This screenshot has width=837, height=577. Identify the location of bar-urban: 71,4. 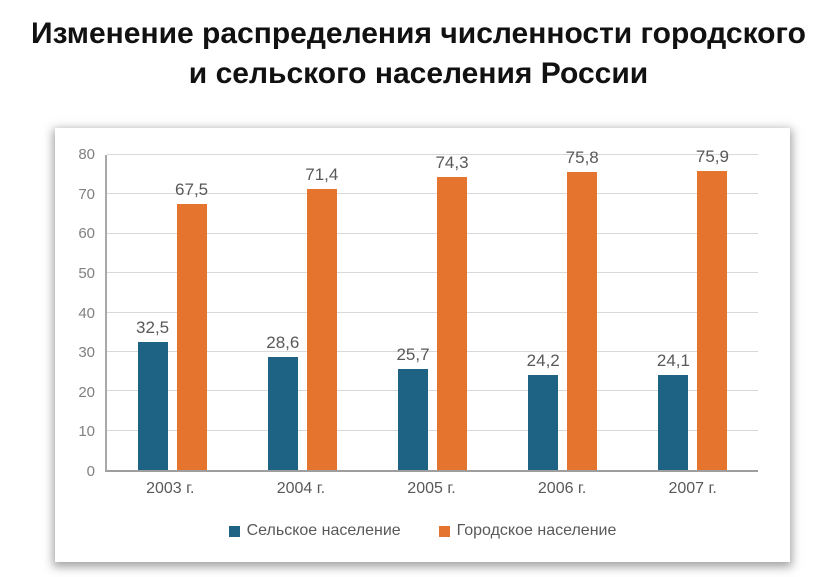
(321, 317).